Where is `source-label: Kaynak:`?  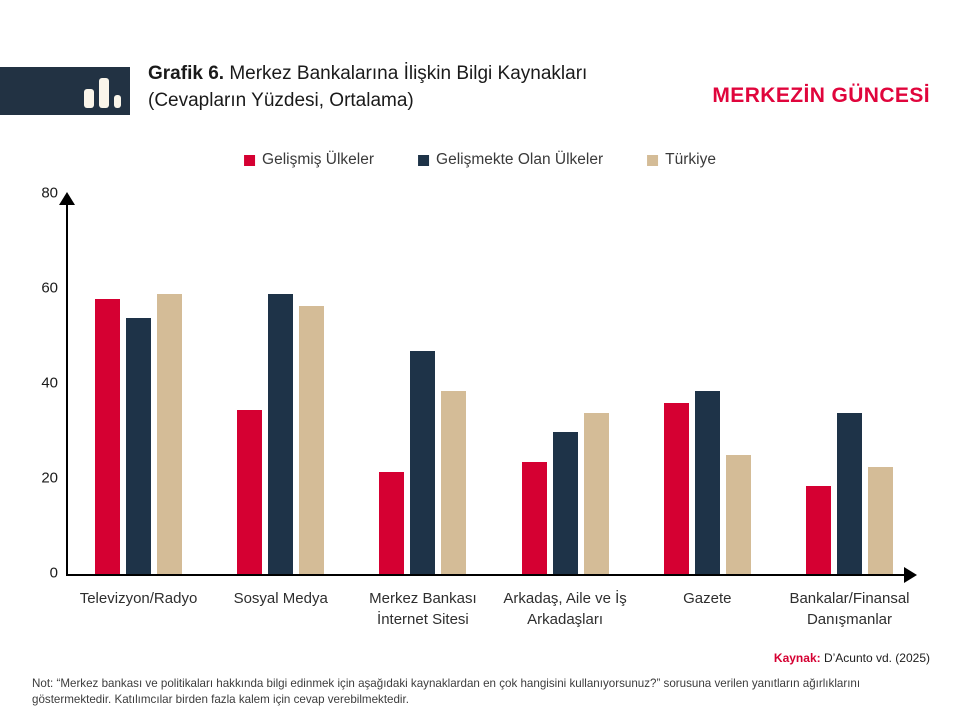 source-label: Kaynak: is located at coordinates (797, 658).